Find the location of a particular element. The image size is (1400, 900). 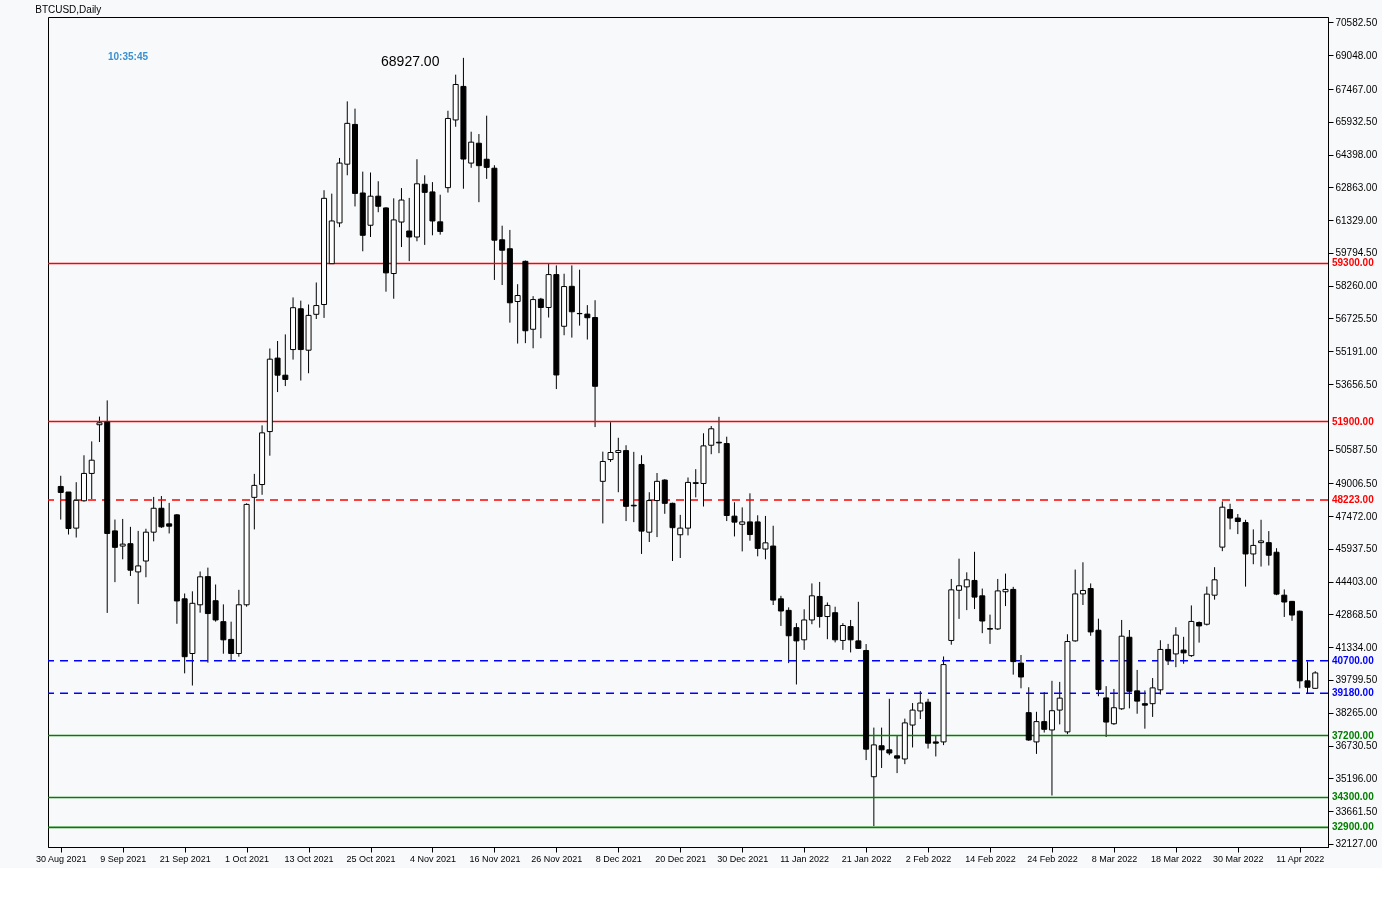

x-tick-label: 30 Mar 2022 is located at coordinates (1238, 858).